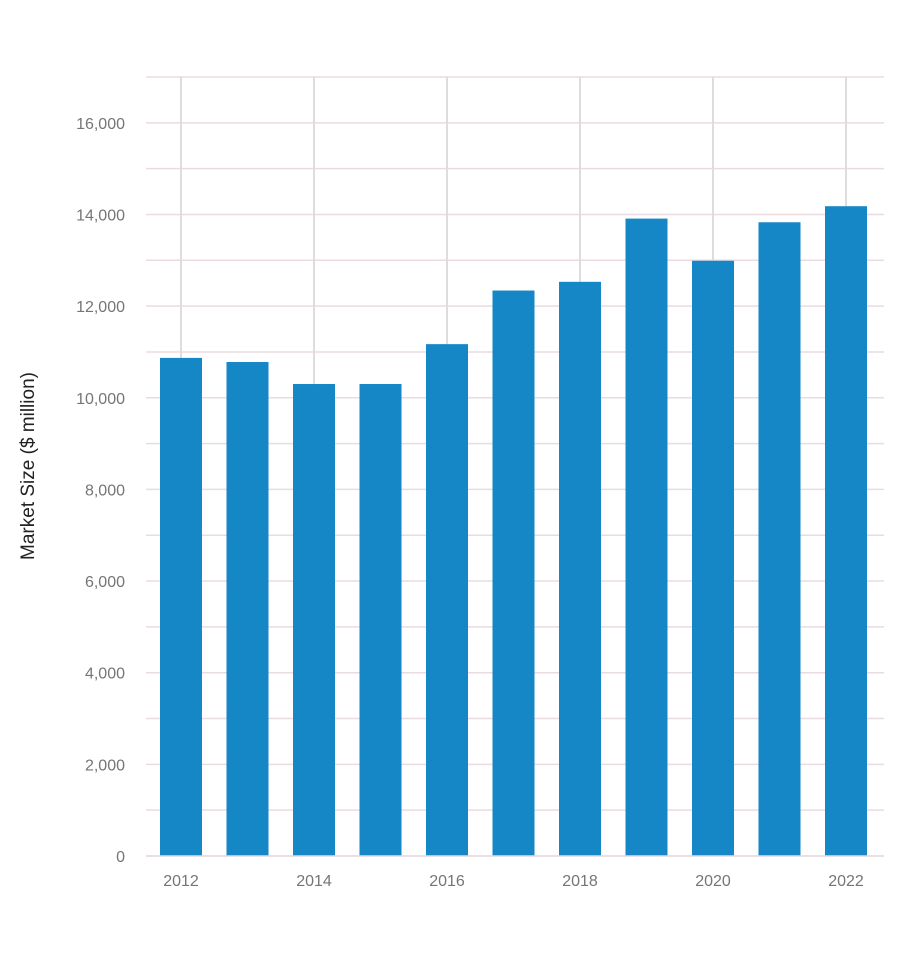 The image size is (900, 968). Describe the element at coordinates (713, 558) in the screenshot. I see `bar-2020` at that location.